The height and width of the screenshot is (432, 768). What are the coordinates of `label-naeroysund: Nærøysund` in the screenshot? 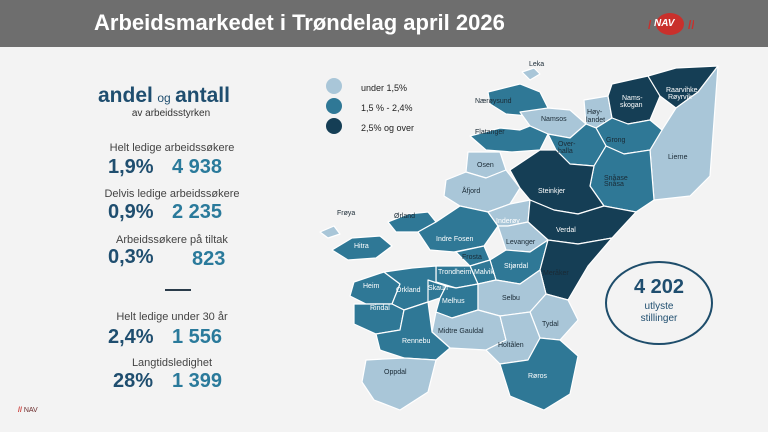 It's located at (493, 101).